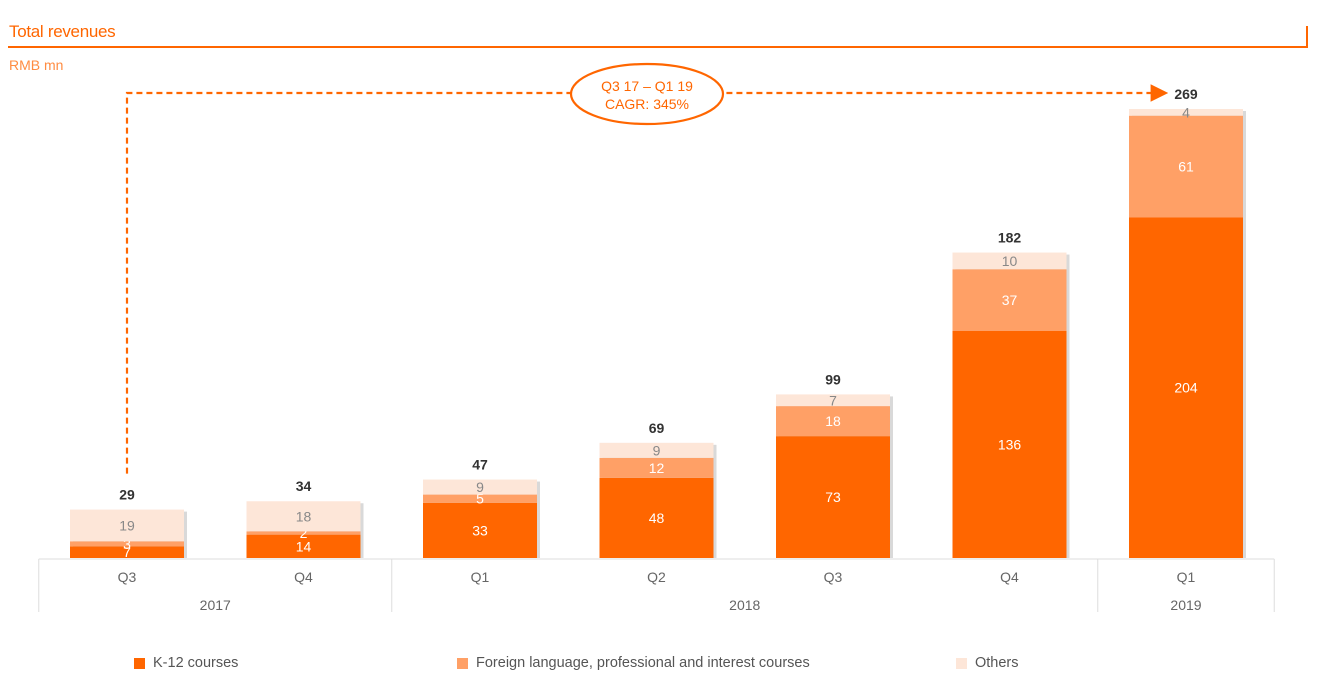  I want to click on cagr-ellipse, so click(647, 94).